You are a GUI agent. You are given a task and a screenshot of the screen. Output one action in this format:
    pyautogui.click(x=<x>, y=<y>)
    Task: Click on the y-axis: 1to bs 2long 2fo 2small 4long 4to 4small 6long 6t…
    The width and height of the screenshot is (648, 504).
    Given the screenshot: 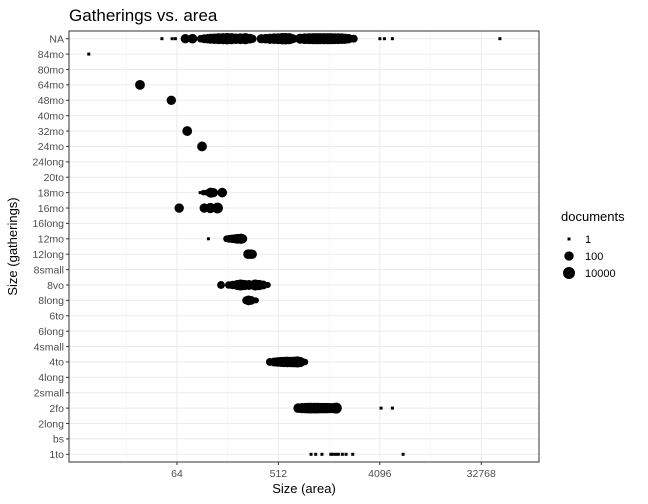 What is the action you would take?
    pyautogui.click(x=50, y=247)
    